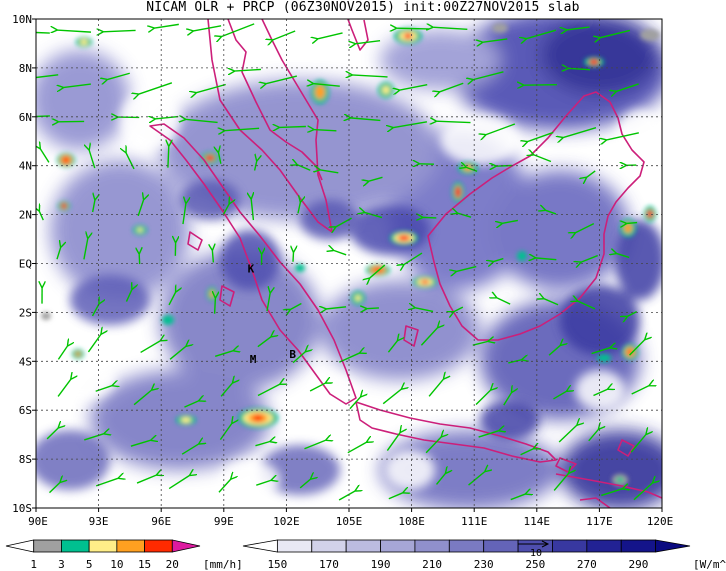  I want to click on precip-colorbar-label: 1, so click(33, 564).